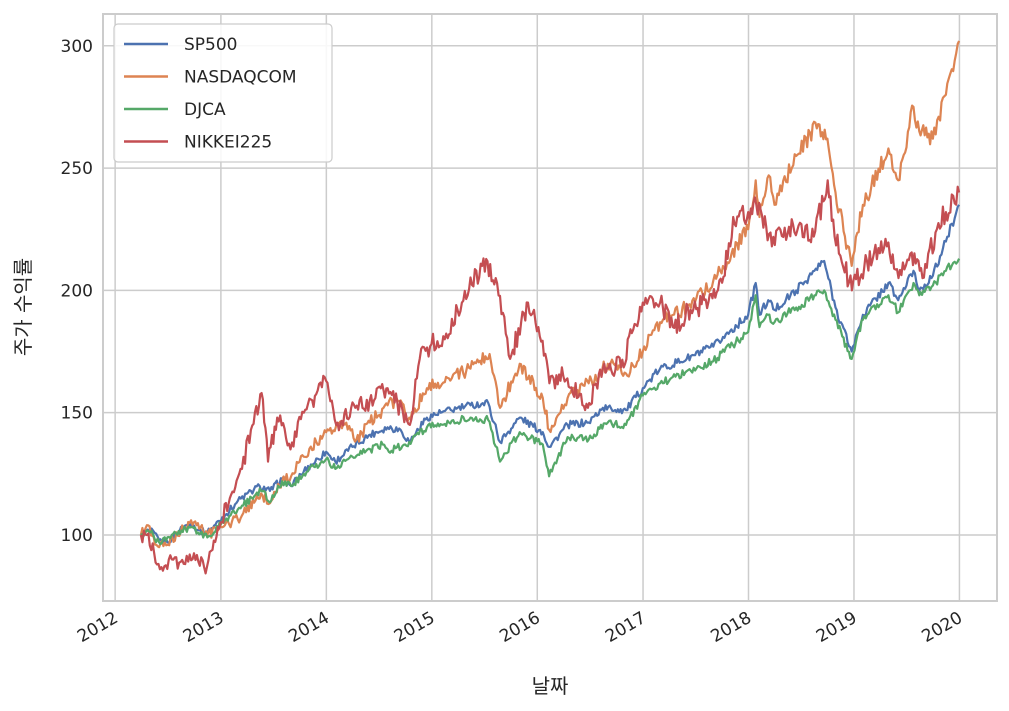 The height and width of the screenshot is (711, 1009). I want to click on x-tick-label: 2016, so click(519, 627).